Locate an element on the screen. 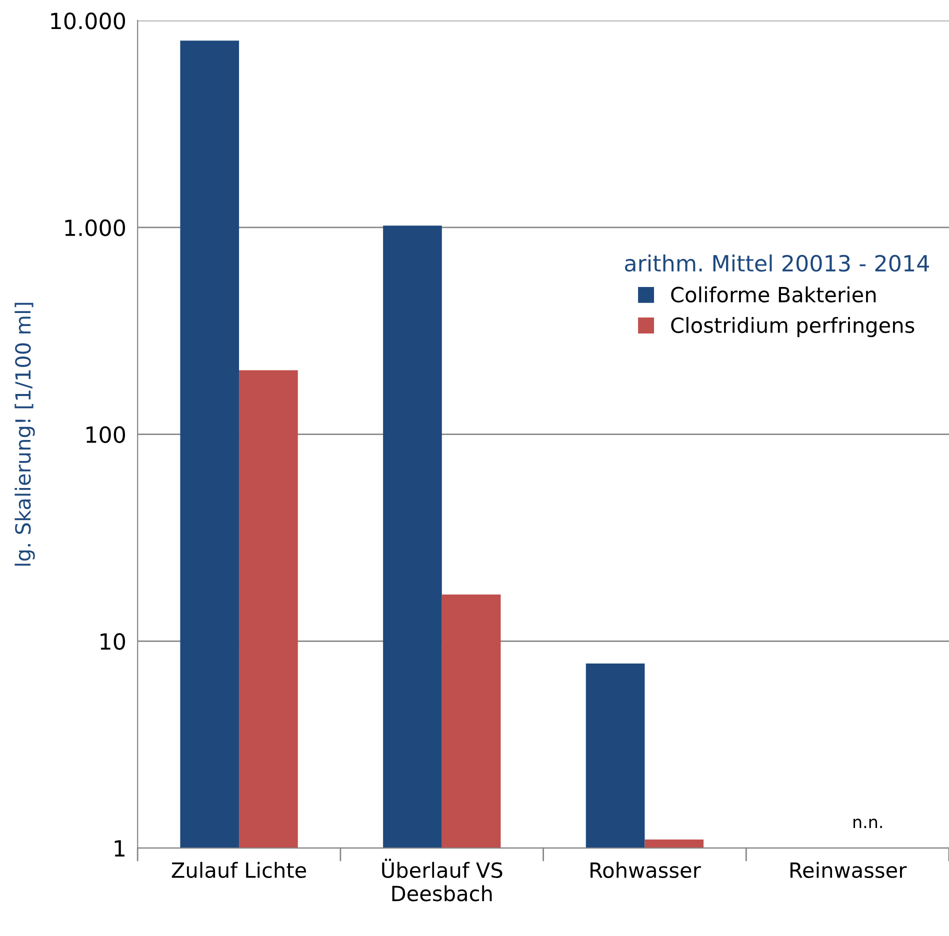 The image size is (949, 936). y-tick-label: 100 is located at coordinates (106, 435).